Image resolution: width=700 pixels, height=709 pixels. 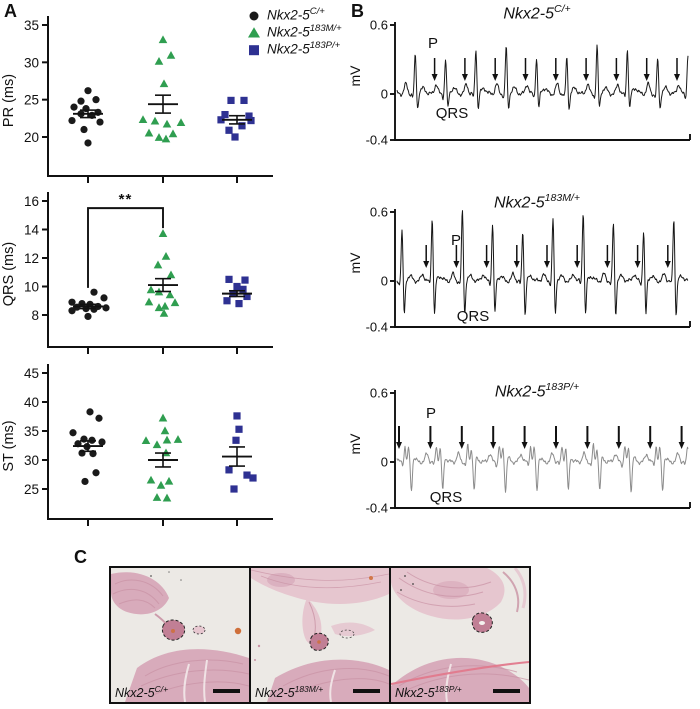 I want to click on svg-text: 14, so click(x=32, y=230).